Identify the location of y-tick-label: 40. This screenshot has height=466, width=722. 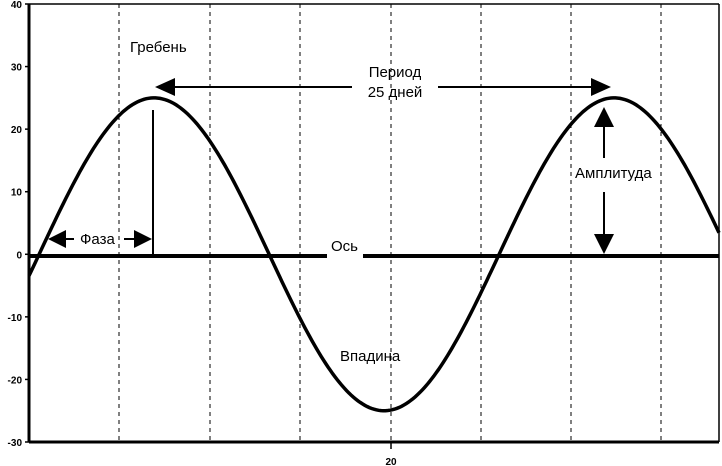
(17, 5).